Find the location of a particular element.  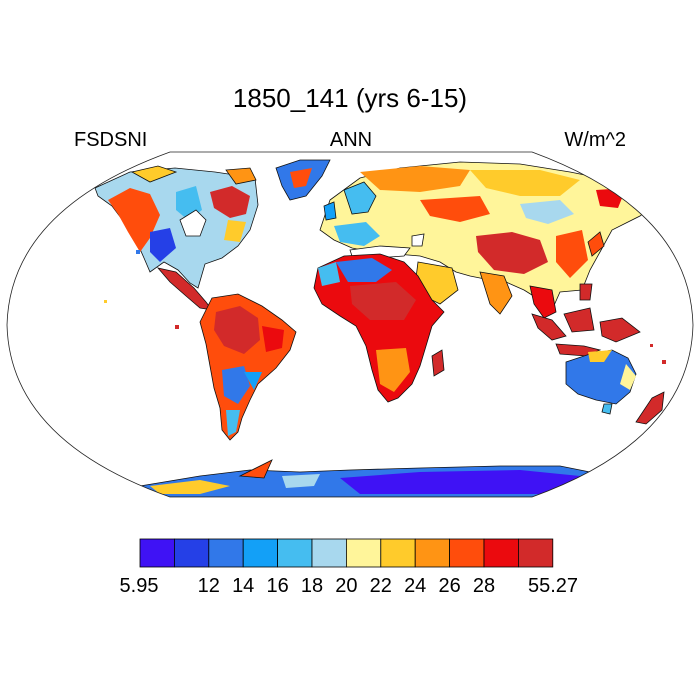

colorbar-tick-label: 24 is located at coordinates (415, 586).